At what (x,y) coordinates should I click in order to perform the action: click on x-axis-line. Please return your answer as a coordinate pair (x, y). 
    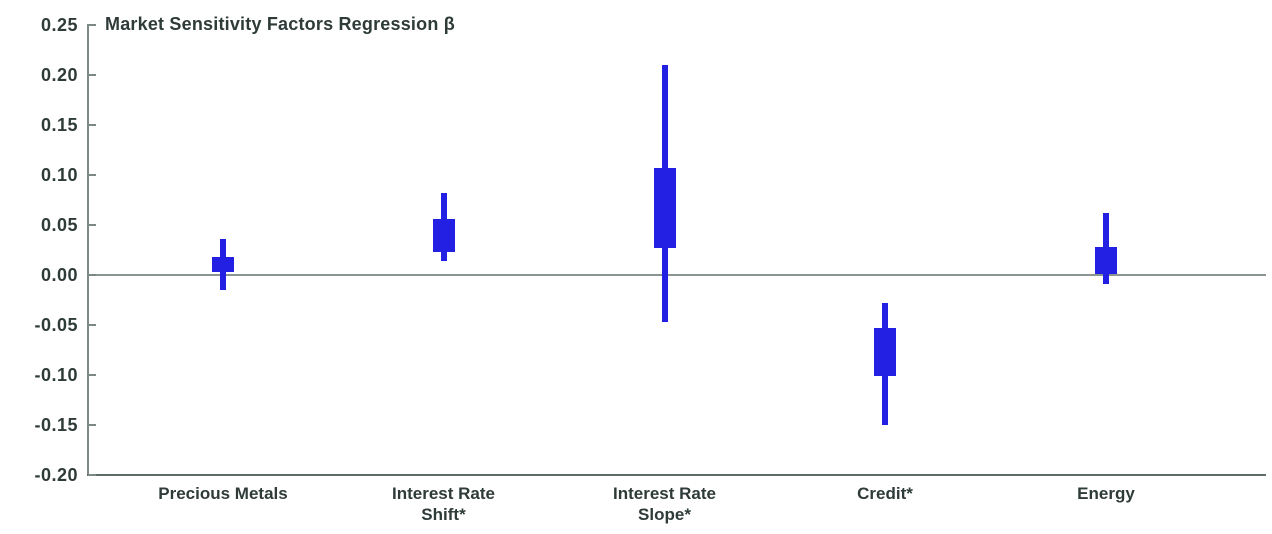
    Looking at the image, I should click on (676, 475).